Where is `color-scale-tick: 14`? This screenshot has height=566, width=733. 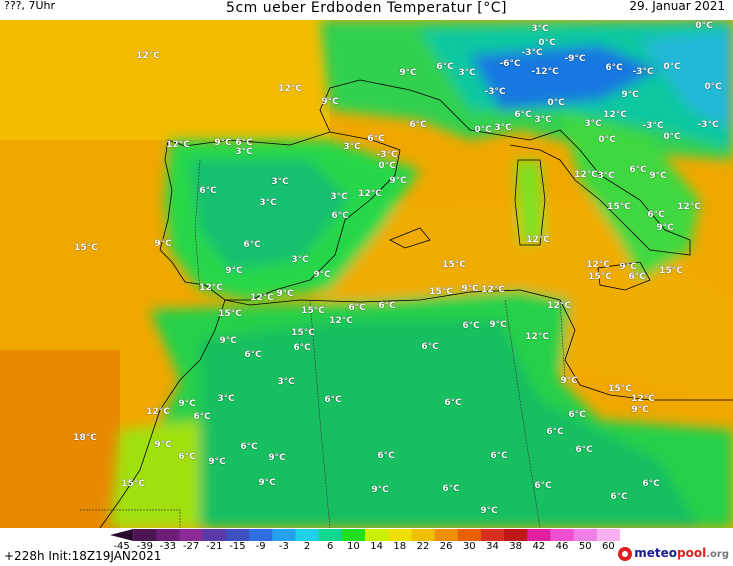 color-scale-tick: 14 is located at coordinates (376, 546).